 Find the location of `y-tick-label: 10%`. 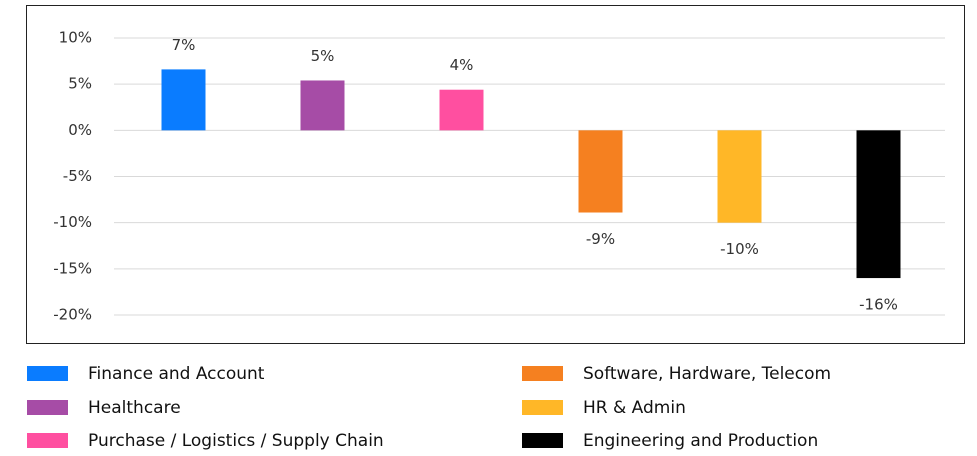

y-tick-label: 10% is located at coordinates (75, 38).